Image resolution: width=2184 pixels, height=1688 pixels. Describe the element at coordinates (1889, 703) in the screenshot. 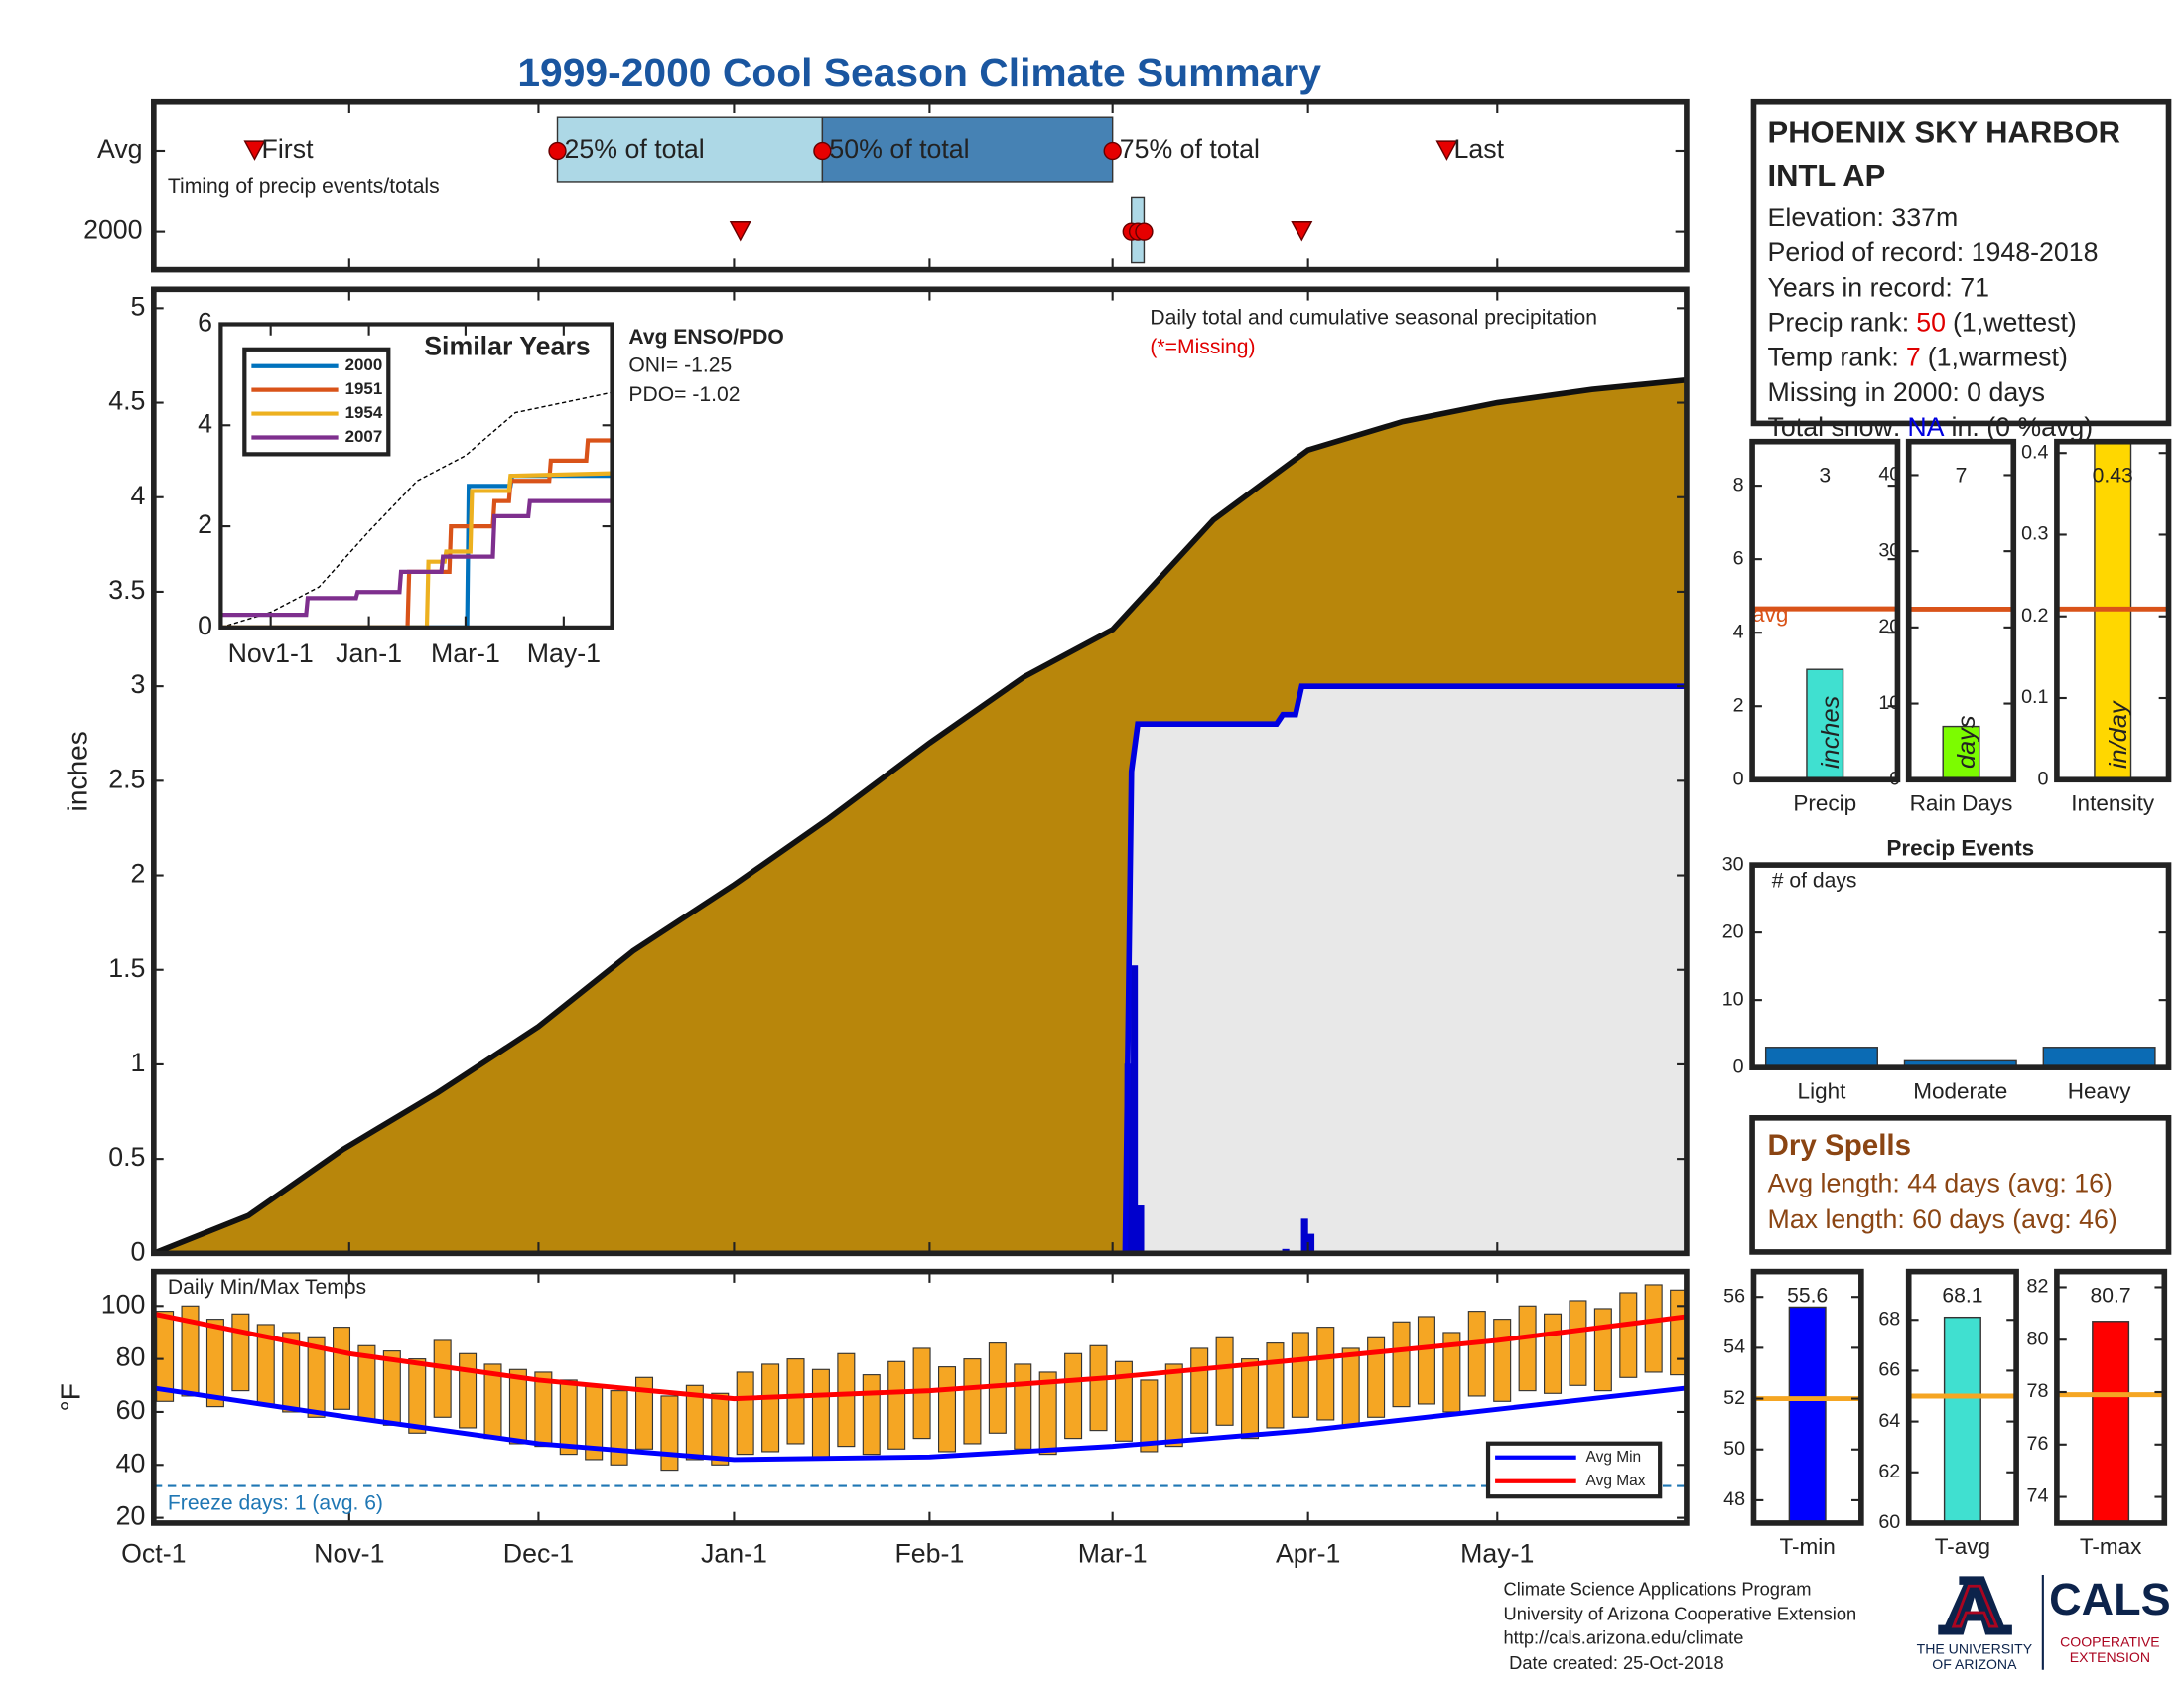

I see `y-tick-label: 10` at that location.